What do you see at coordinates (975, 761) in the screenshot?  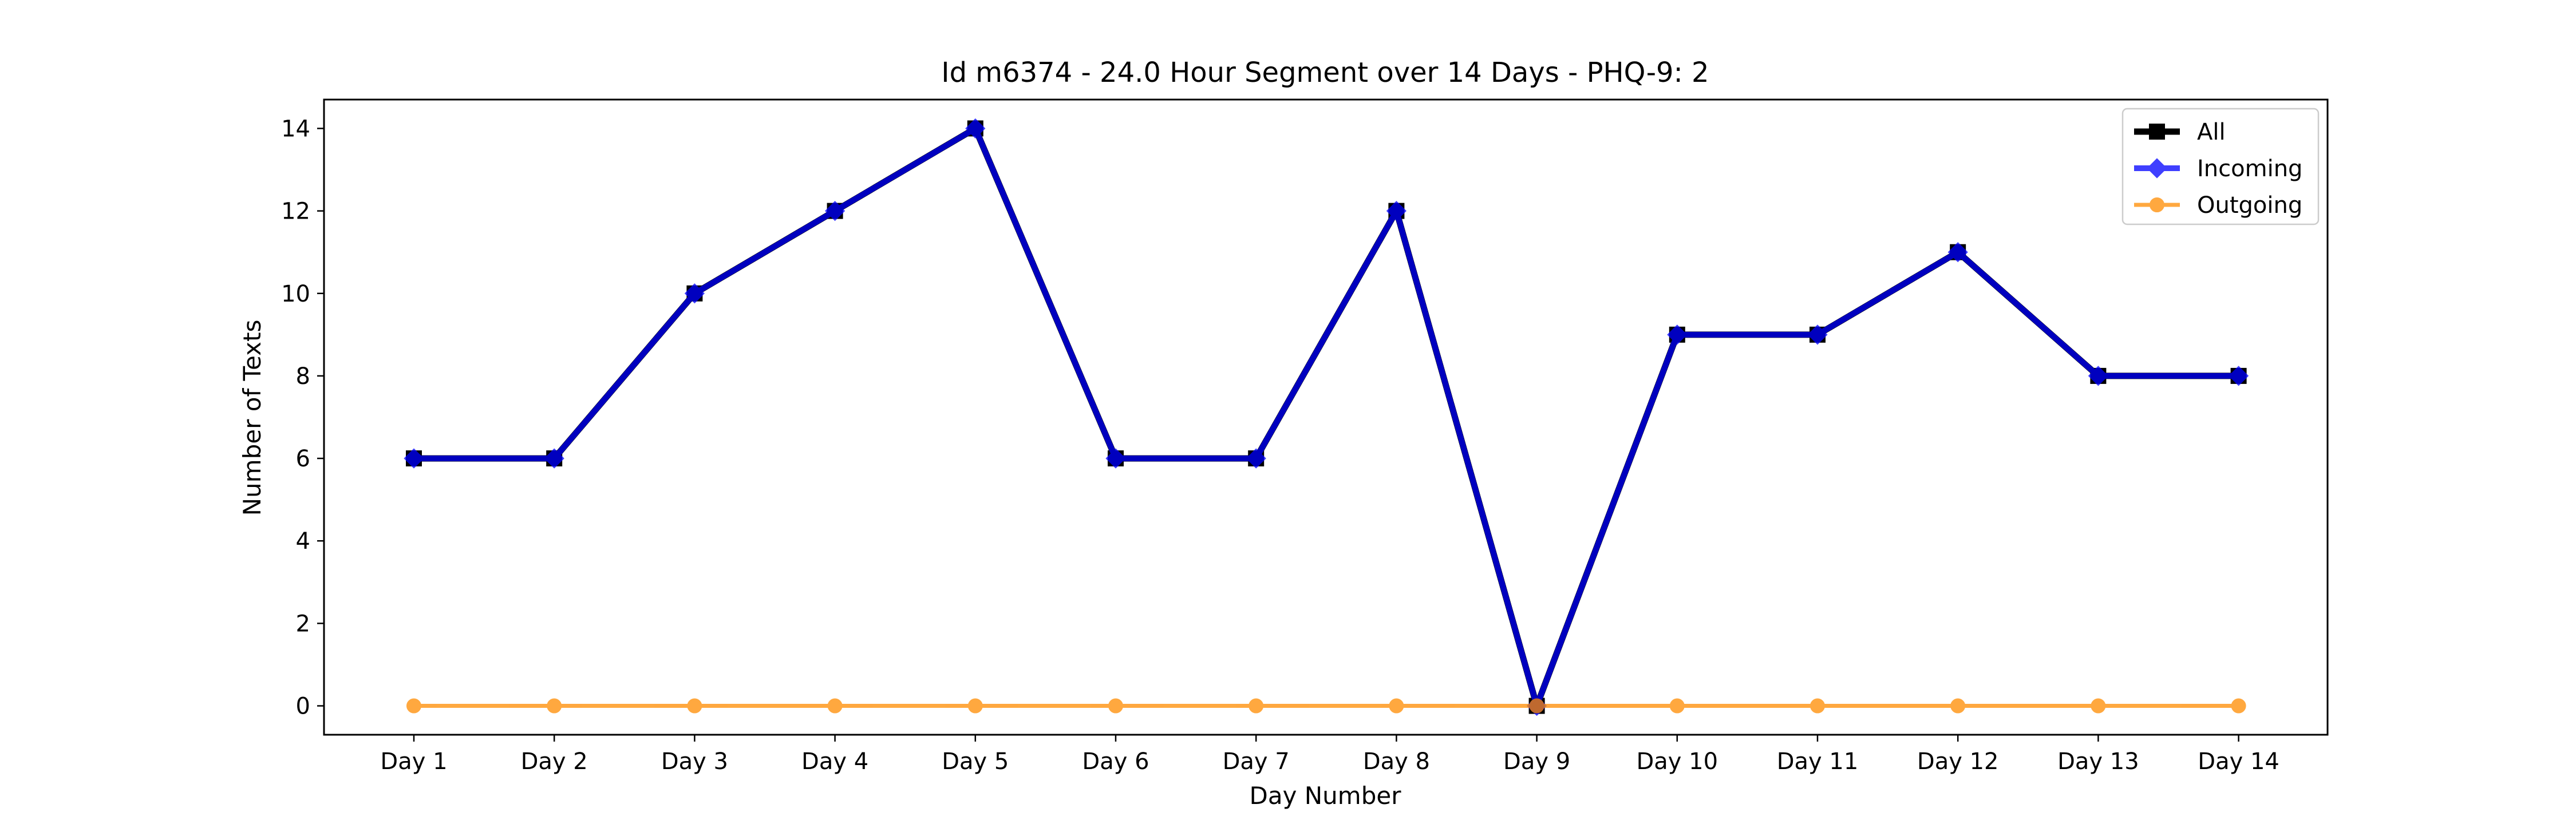 I see `x-tick-label: Day 5` at bounding box center [975, 761].